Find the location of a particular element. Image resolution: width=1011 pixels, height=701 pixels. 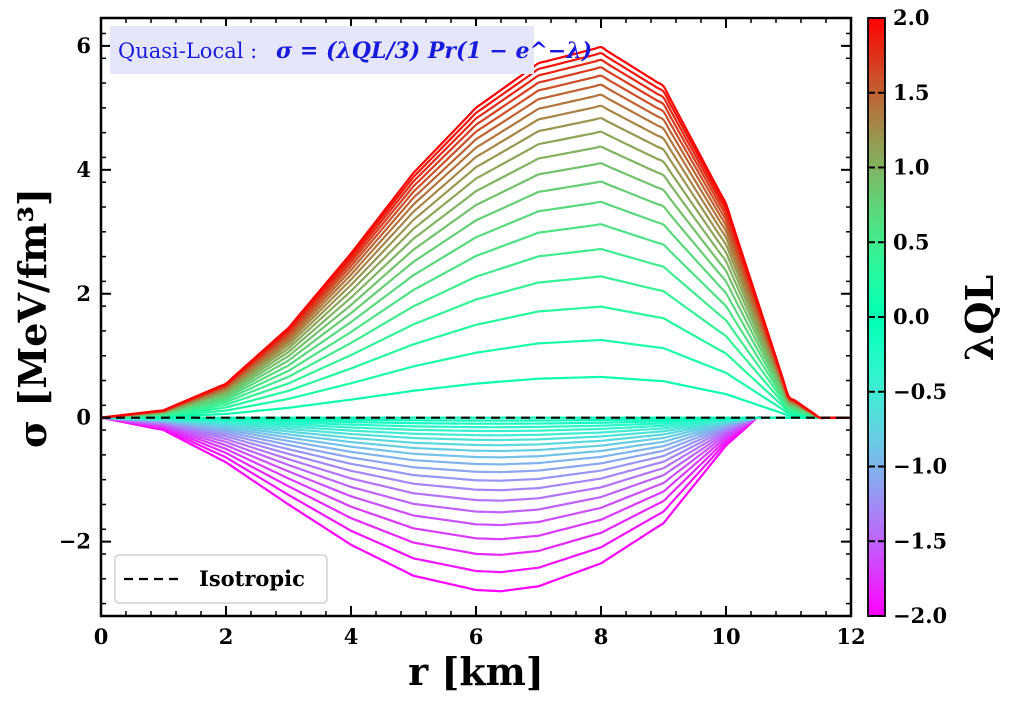

x-tick-label: 4 is located at coordinates (351, 636).